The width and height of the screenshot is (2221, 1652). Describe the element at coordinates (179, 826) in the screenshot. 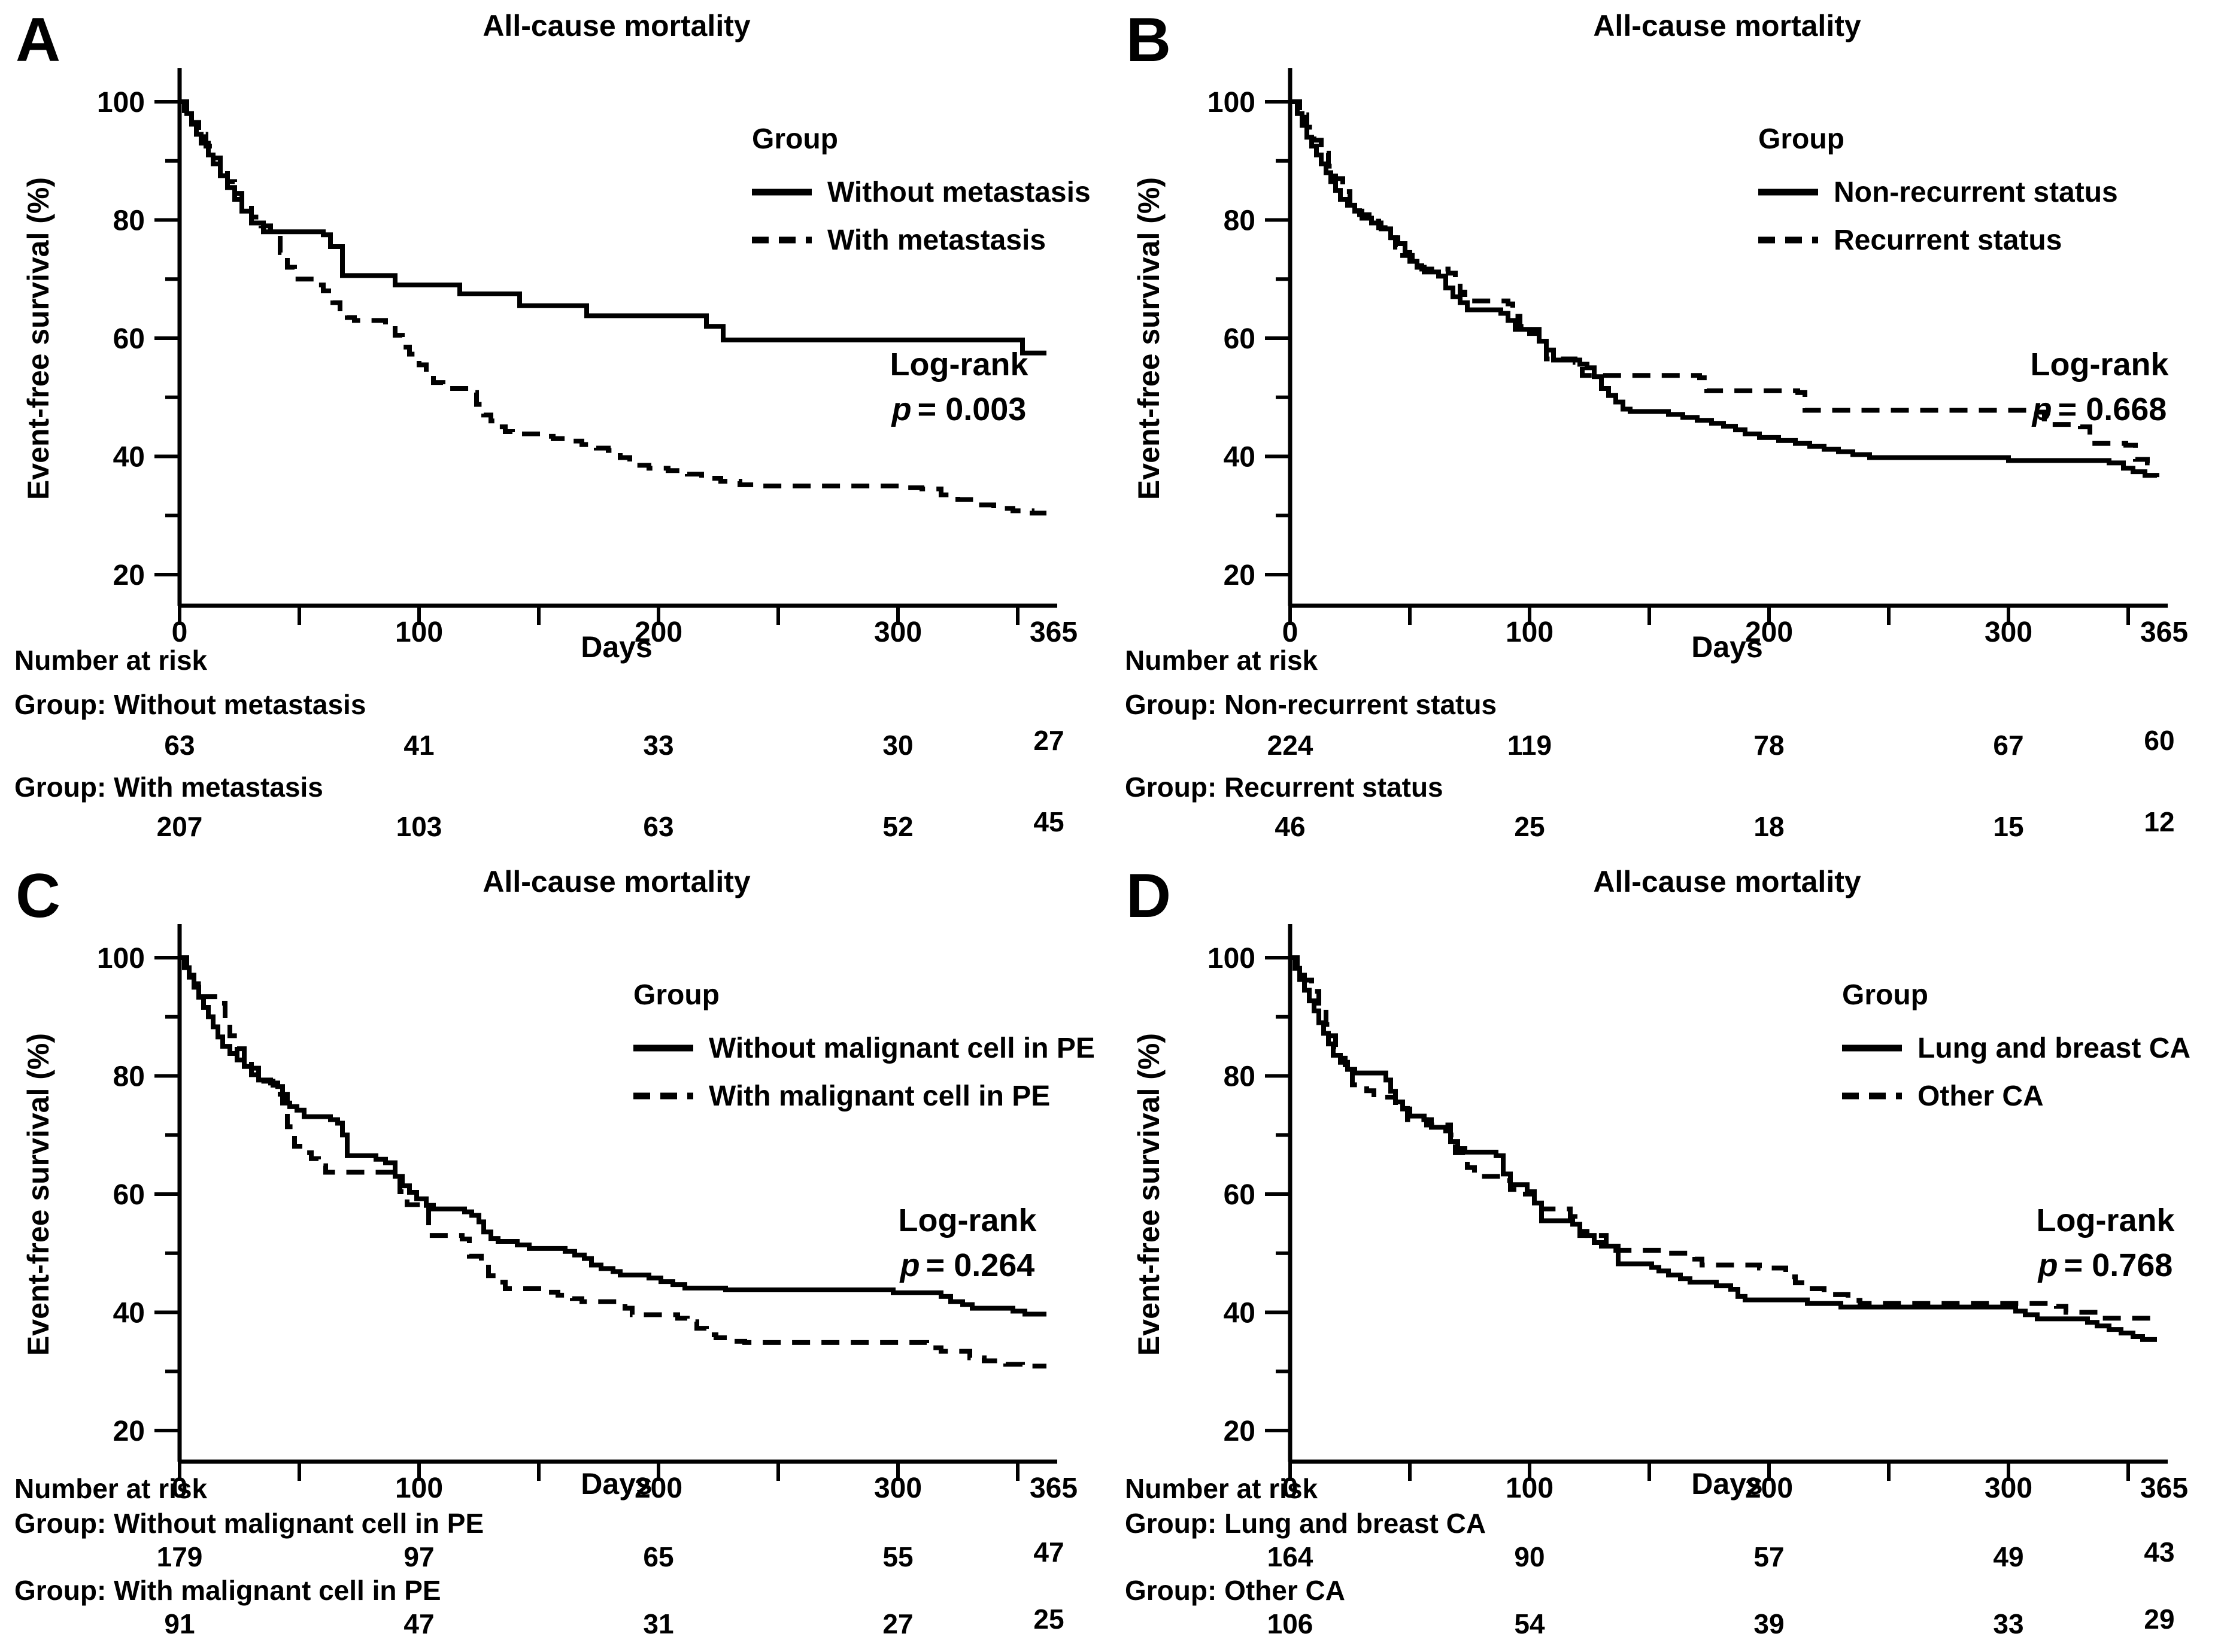

I see `risk-count: 207` at that location.